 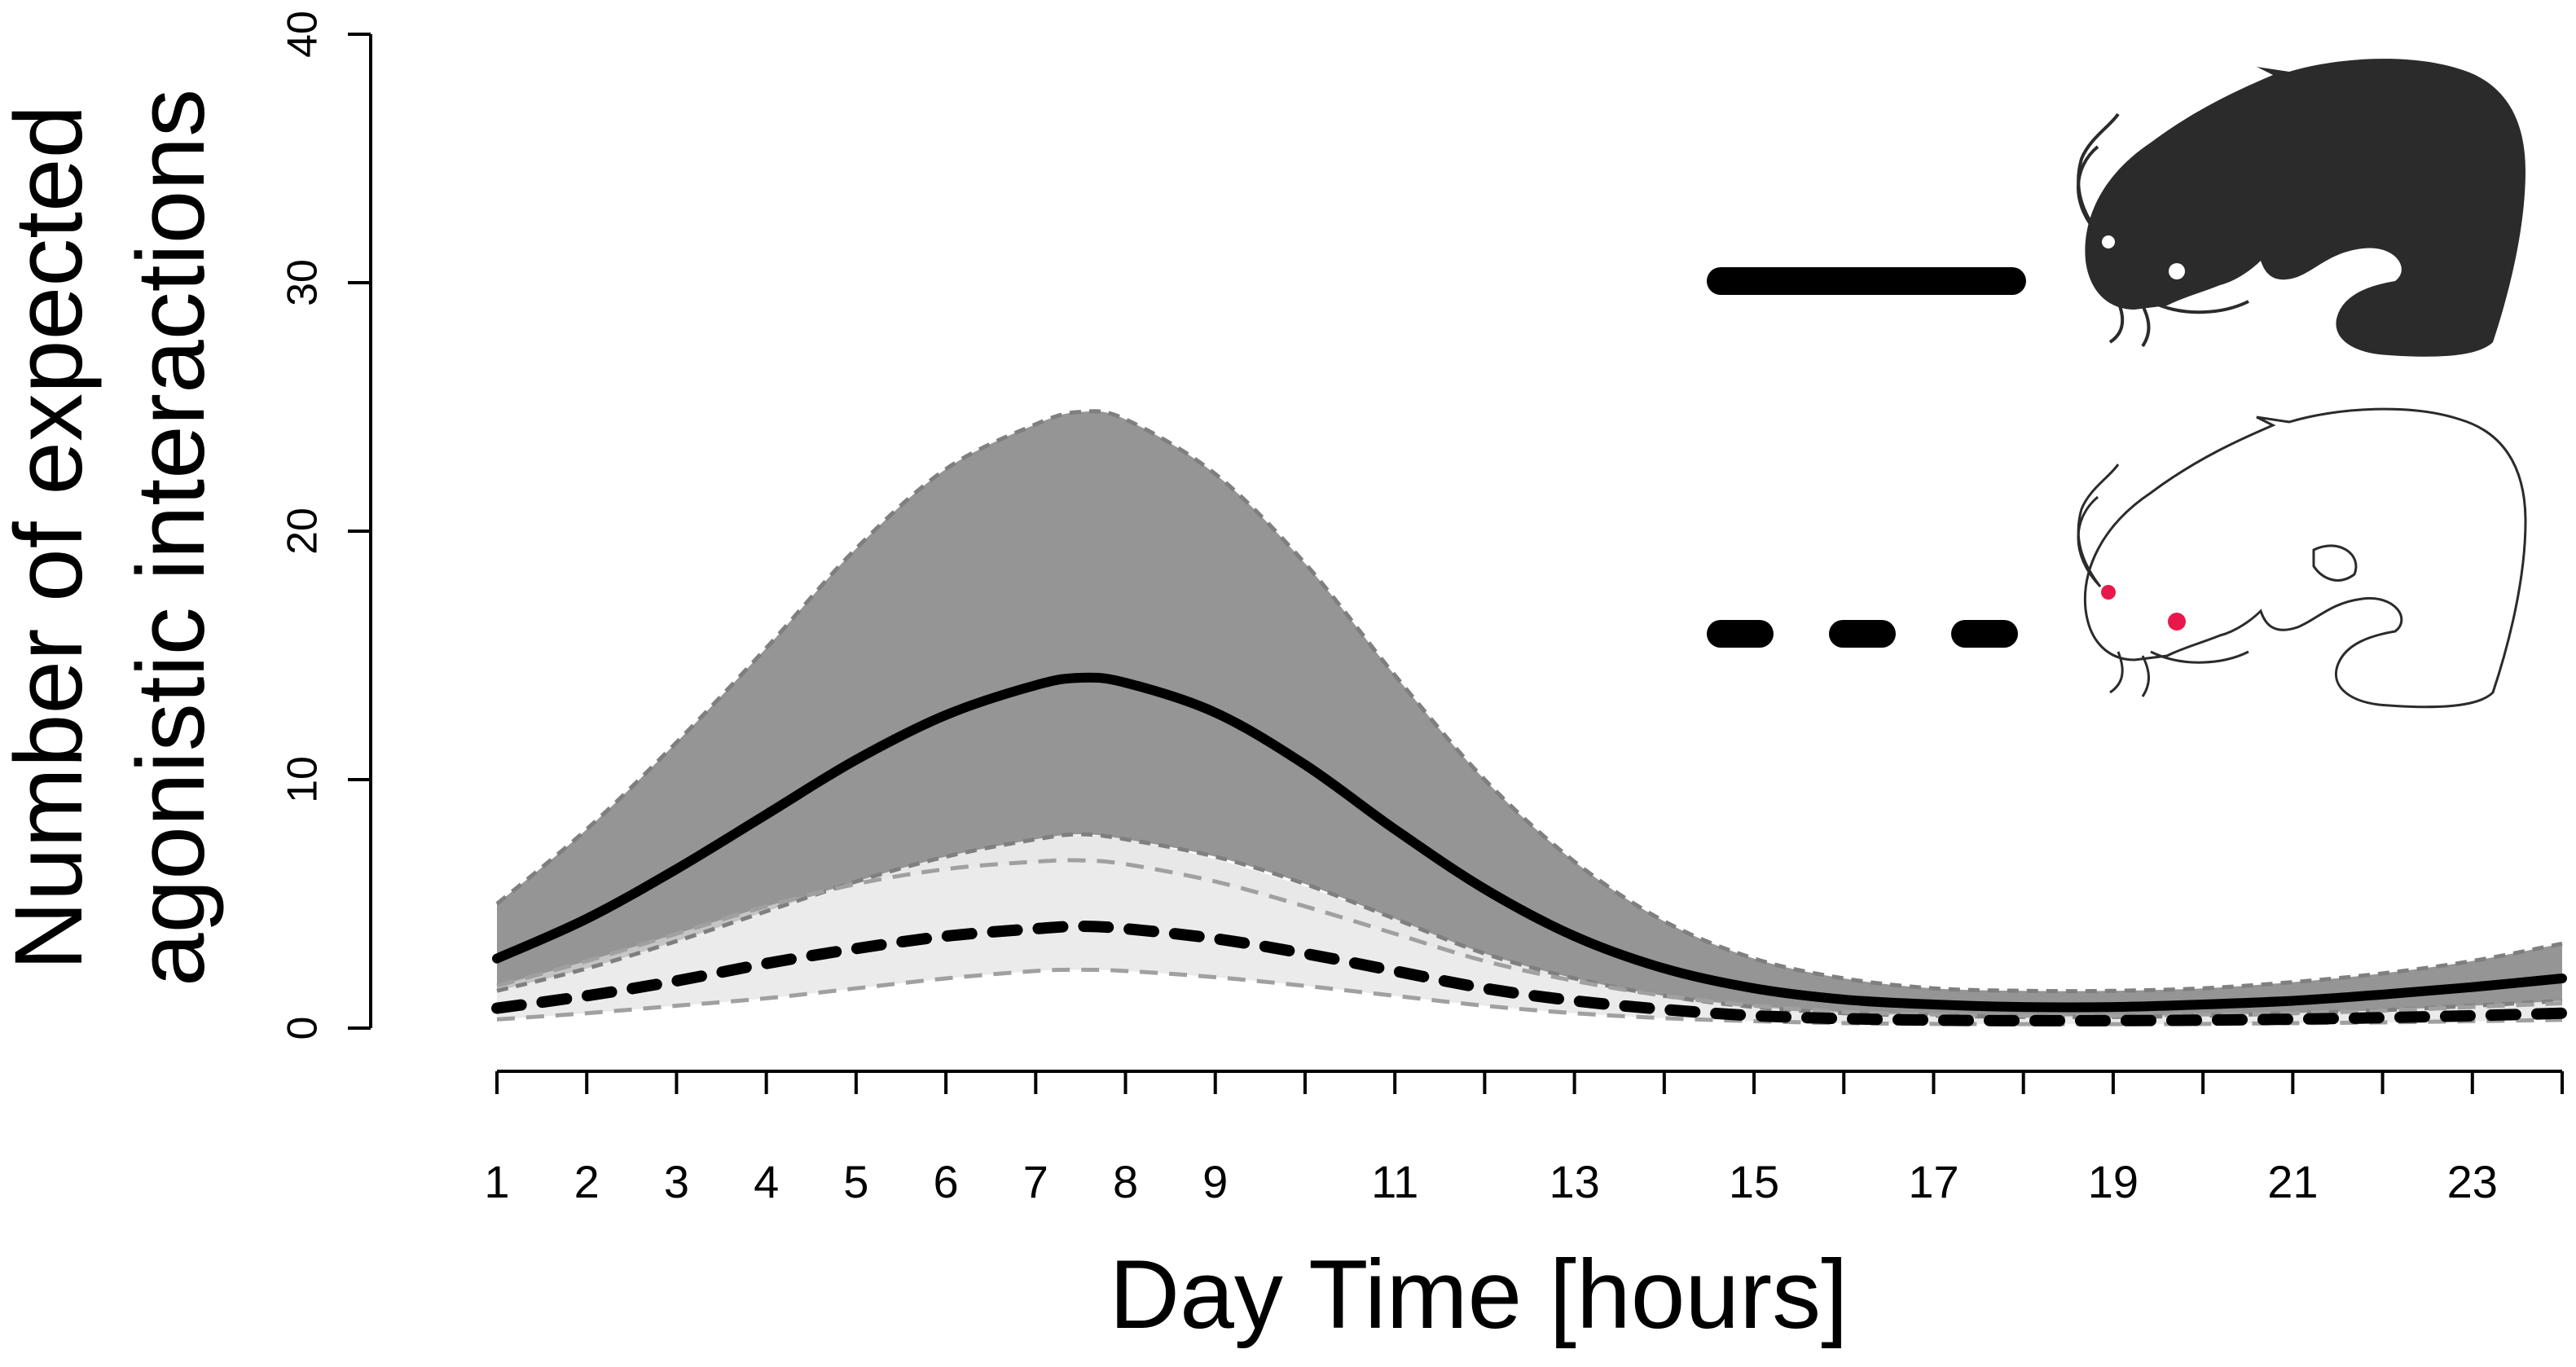 I want to click on series-line-dashed, so click(x=1529, y=973).